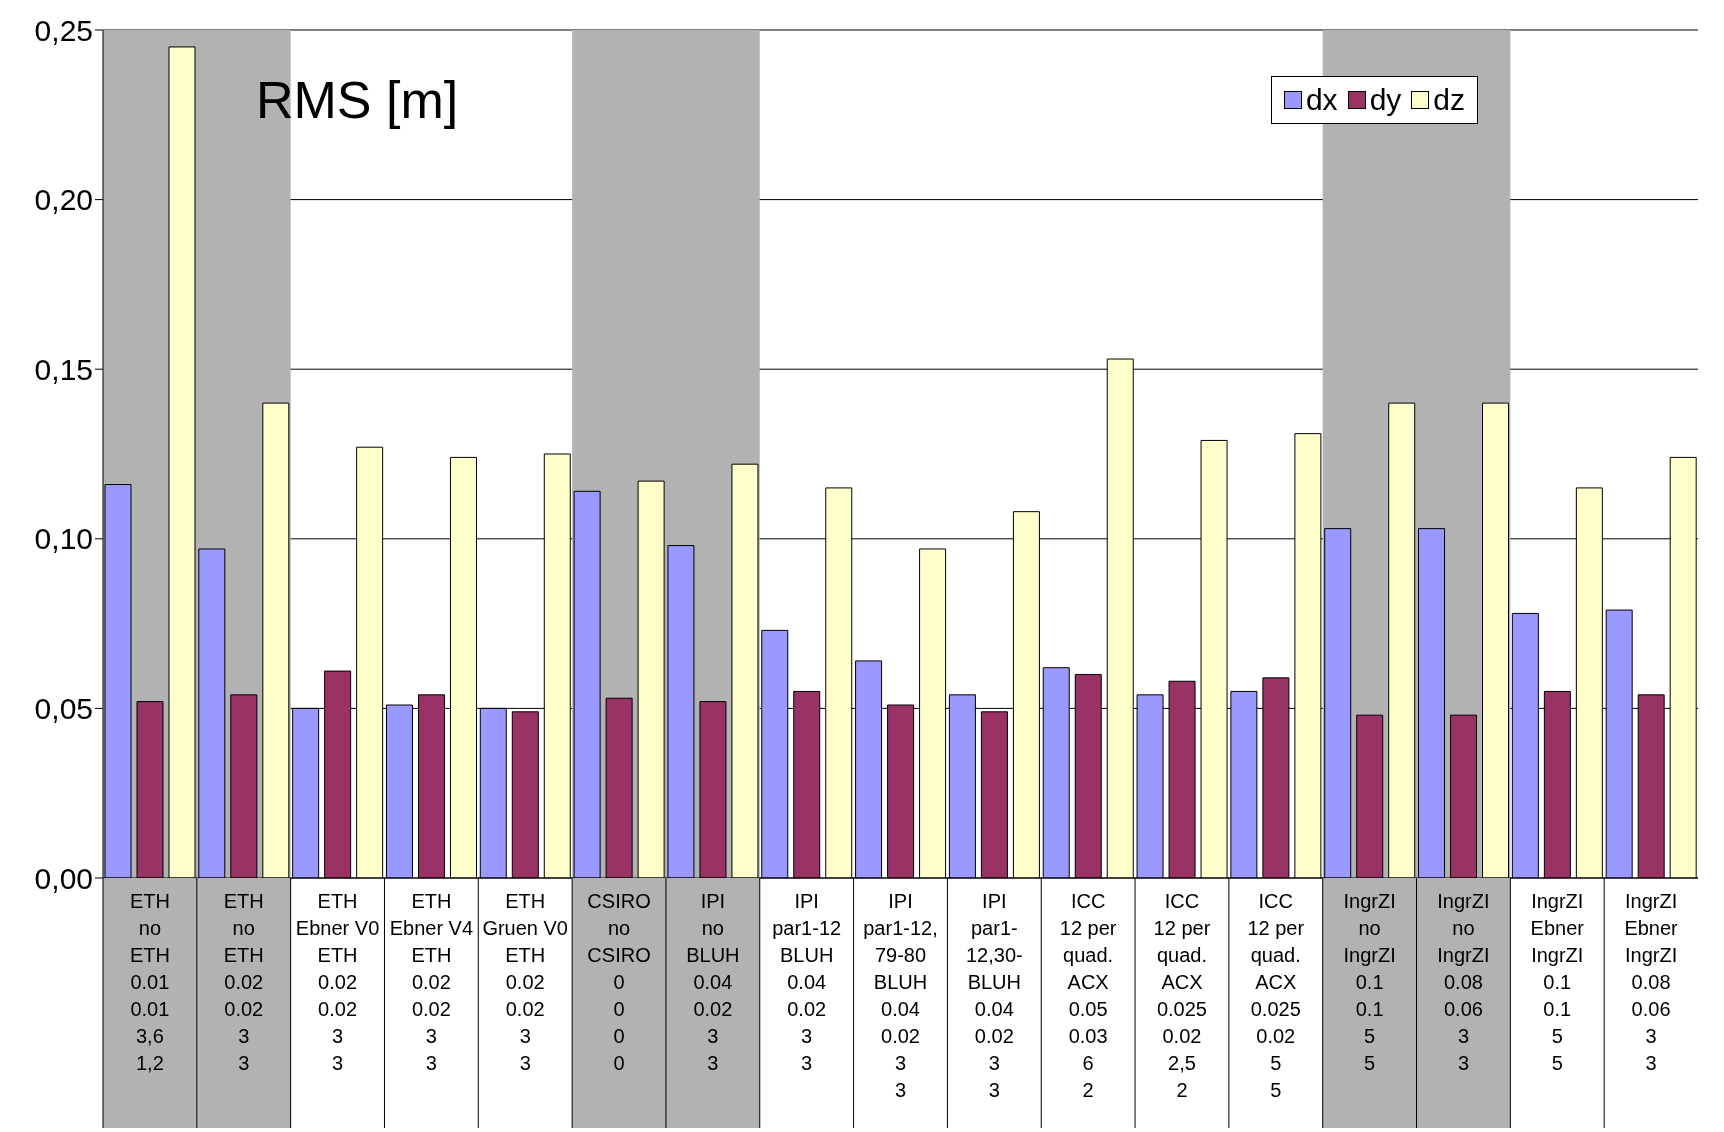 This screenshot has height=1132, width=1724. Describe the element at coordinates (1276, 995) in the screenshot. I see `x-tick-label: ICC 12 per quad. ACX 0.025 0.02 5 5` at that location.